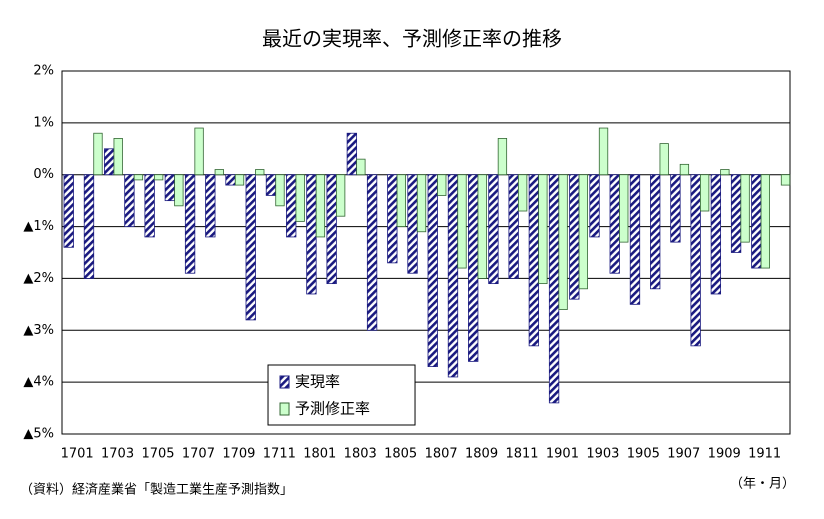  Describe the element at coordinates (43, 71) in the screenshot. I see `y-tick-label: 2%` at that location.